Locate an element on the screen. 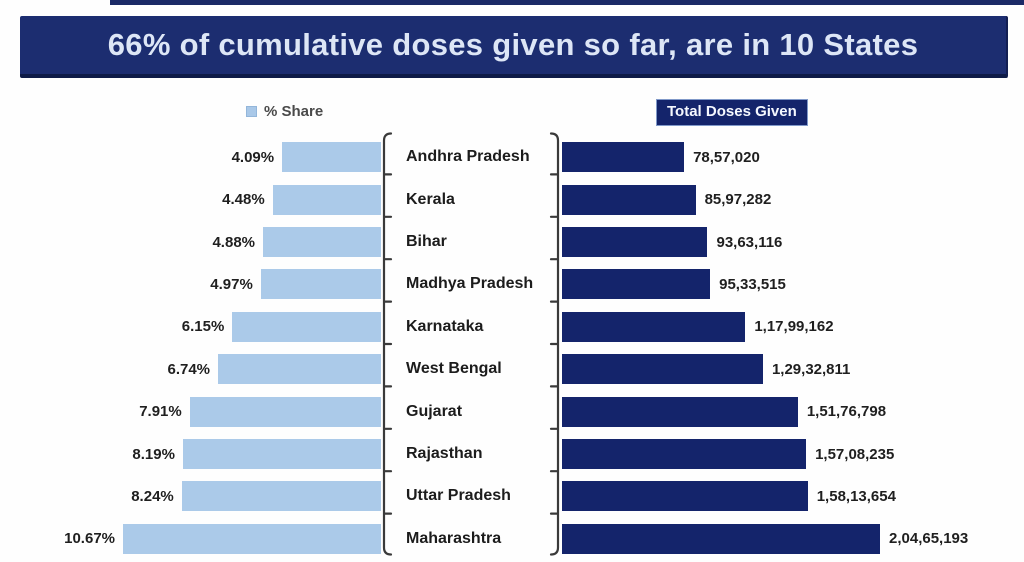  chart-row: 8.19% Rajasthan 1,57,08,235 is located at coordinates (512, 454).